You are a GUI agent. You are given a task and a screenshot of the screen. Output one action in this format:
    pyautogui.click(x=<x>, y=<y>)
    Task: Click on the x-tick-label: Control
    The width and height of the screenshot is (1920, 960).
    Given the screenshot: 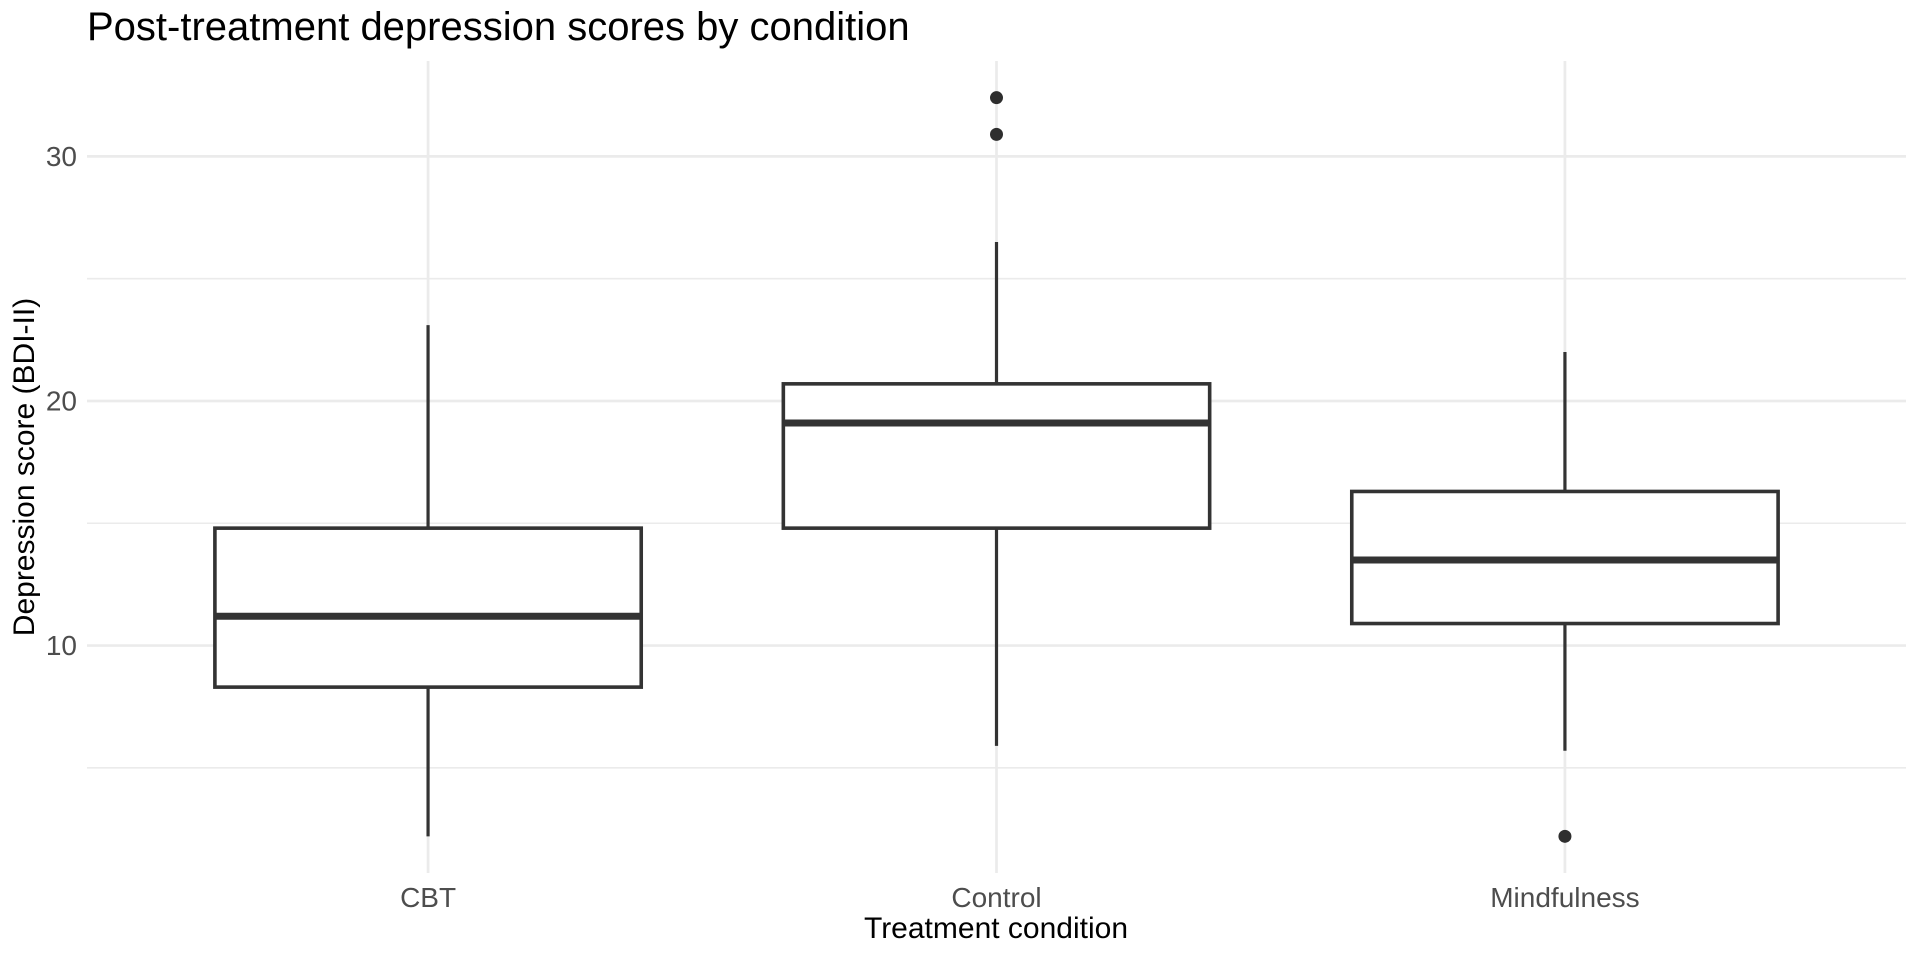 What is the action you would take?
    pyautogui.click(x=996, y=897)
    